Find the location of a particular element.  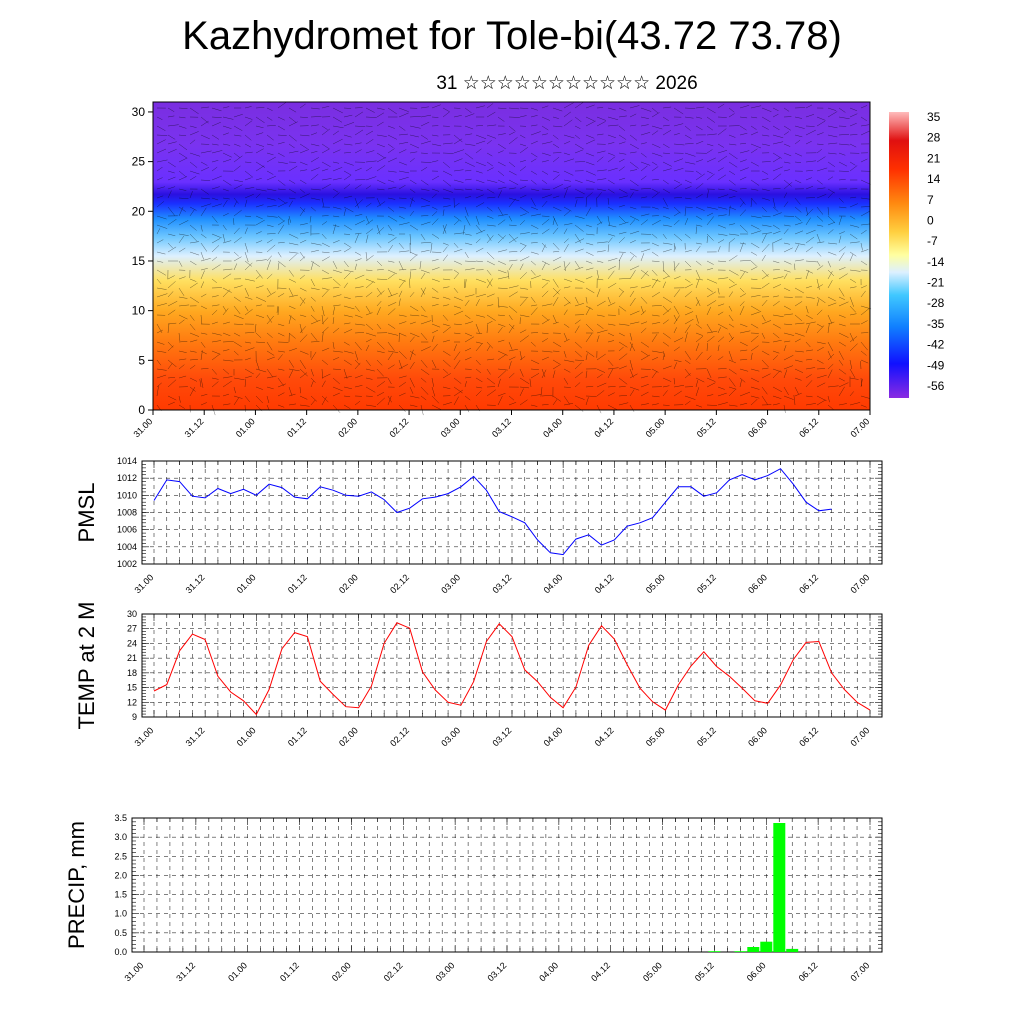

x-tick-label: 06.12 is located at coordinates (808, 736).